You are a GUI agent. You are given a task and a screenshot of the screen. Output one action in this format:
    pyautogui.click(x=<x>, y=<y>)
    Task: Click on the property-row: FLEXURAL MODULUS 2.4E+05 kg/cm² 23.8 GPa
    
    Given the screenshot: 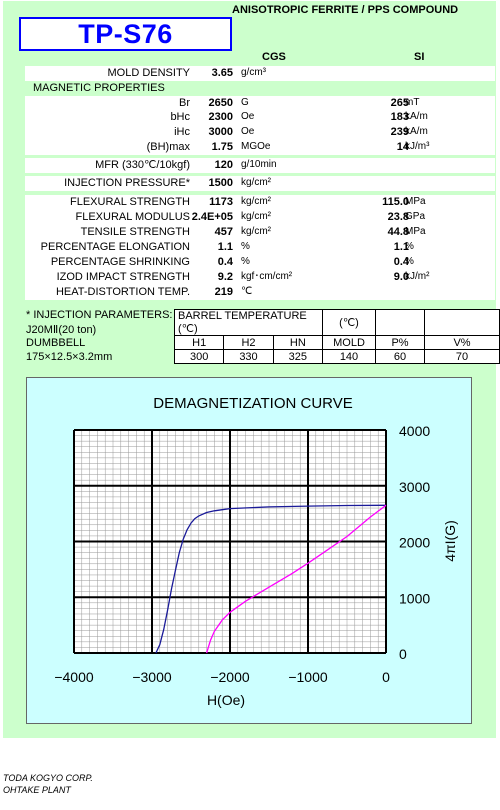 What is the action you would take?
    pyautogui.click(x=260, y=217)
    